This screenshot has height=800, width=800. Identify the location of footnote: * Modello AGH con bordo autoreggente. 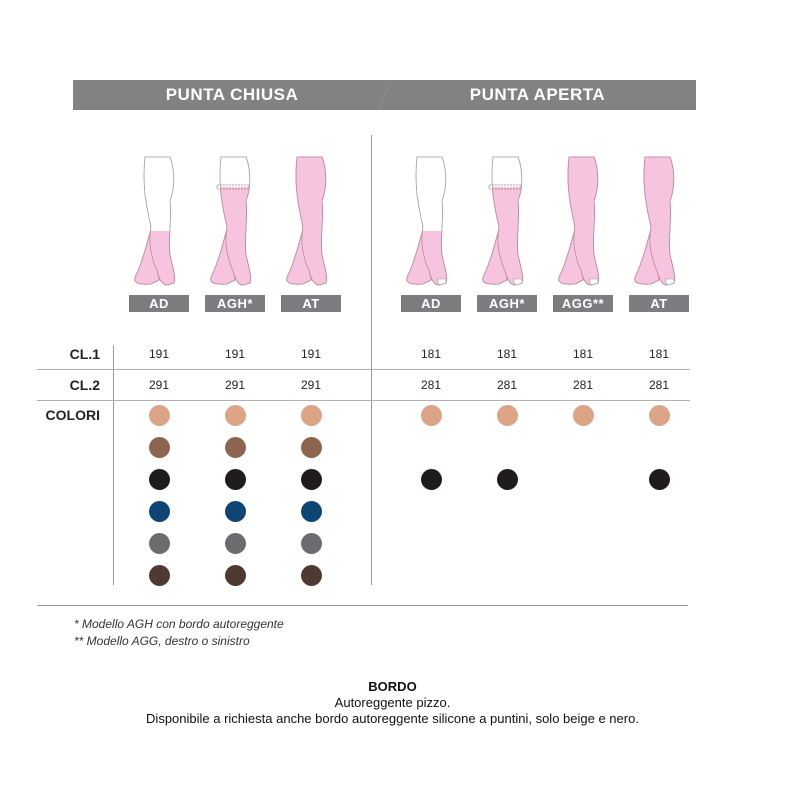
(179, 624).